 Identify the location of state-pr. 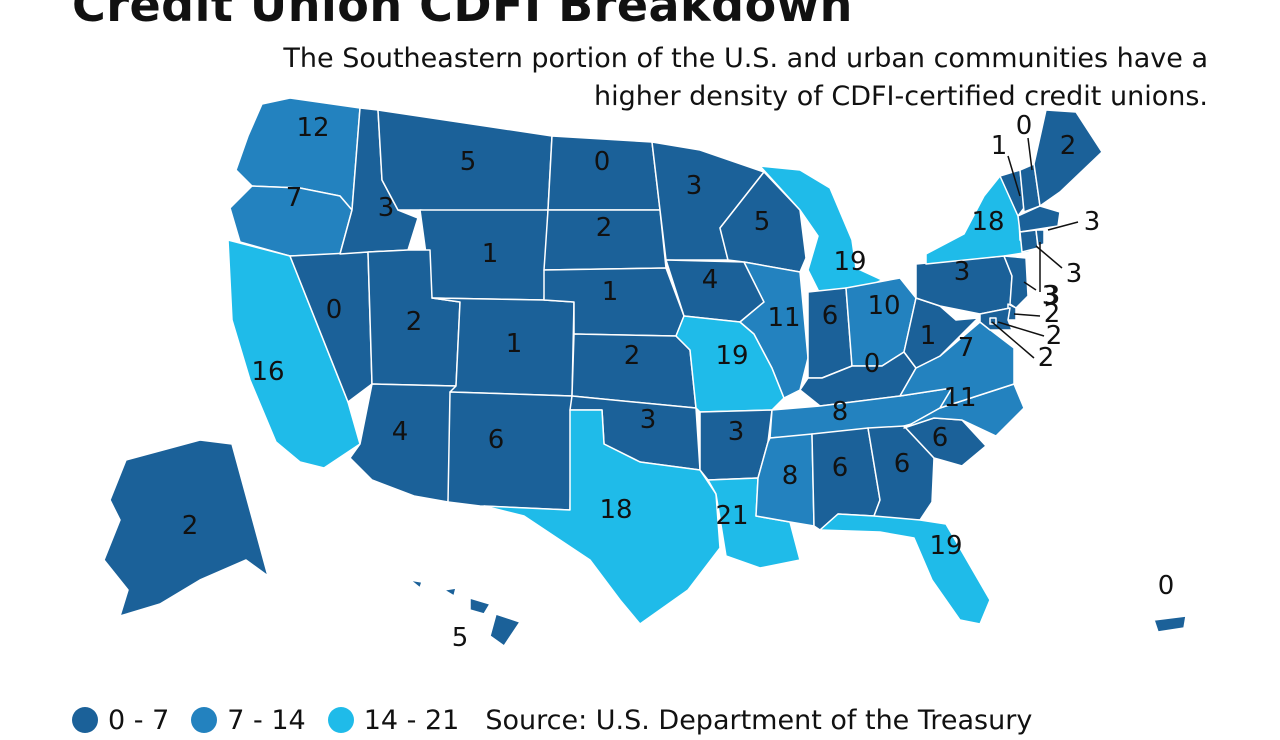
(1170, 624).